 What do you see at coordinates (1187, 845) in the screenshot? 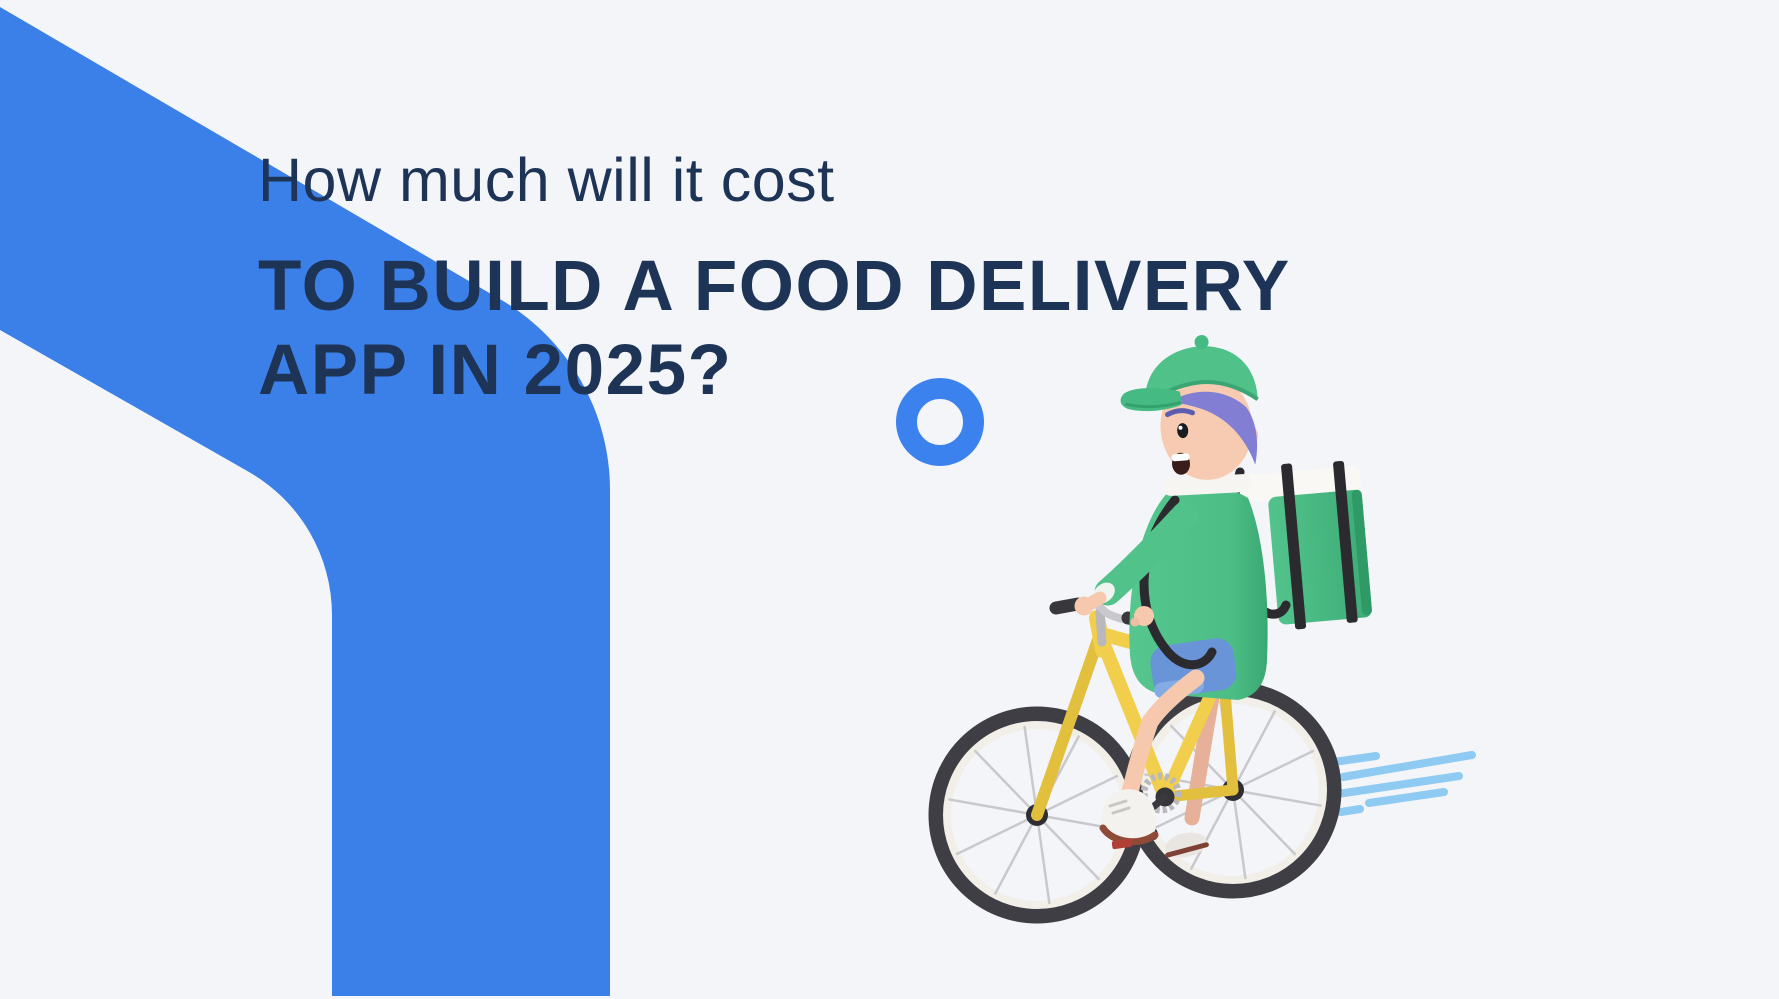
I see `far-shoe` at bounding box center [1187, 845].